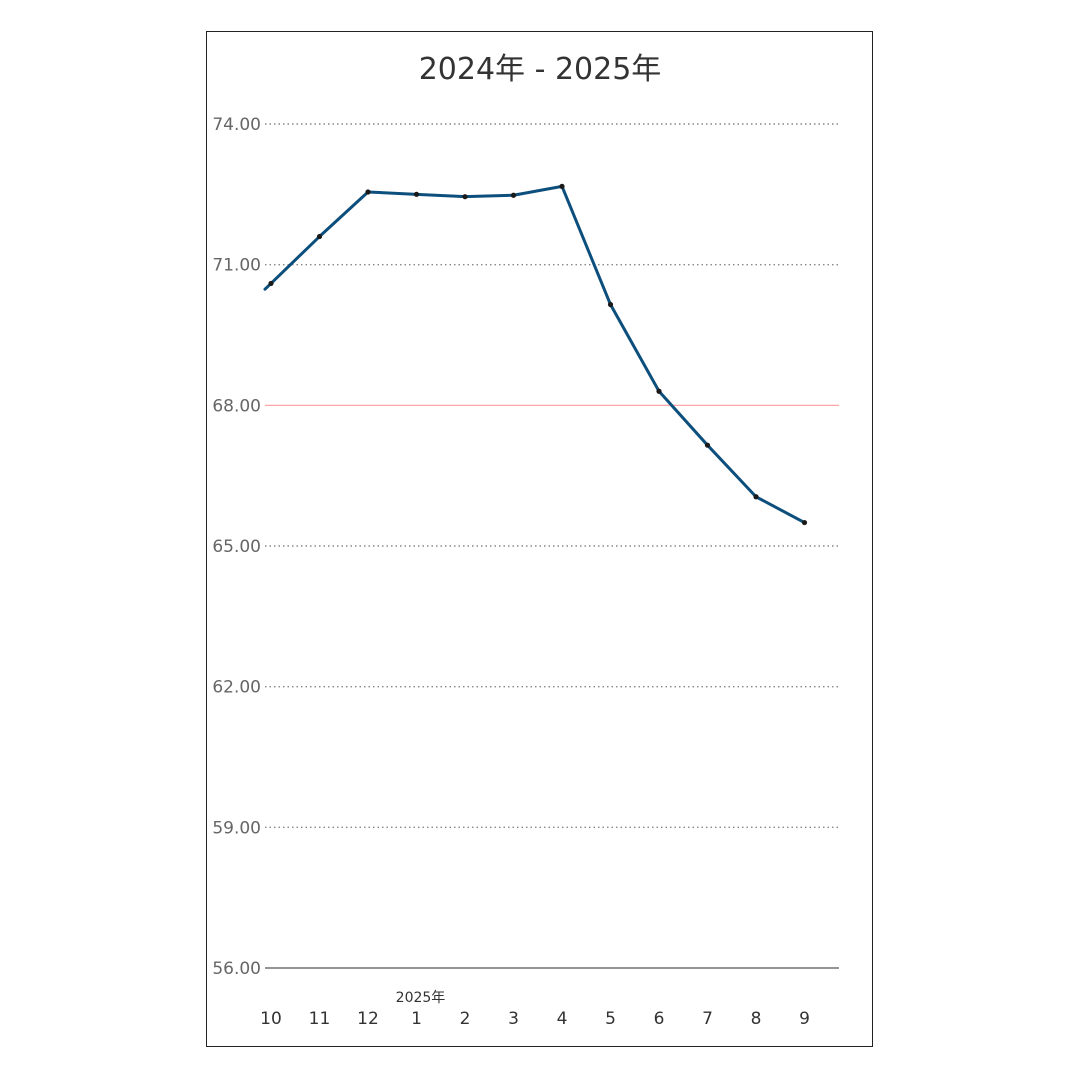  What do you see at coordinates (465, 1019) in the screenshot?
I see `x-tick-label: 2` at bounding box center [465, 1019].